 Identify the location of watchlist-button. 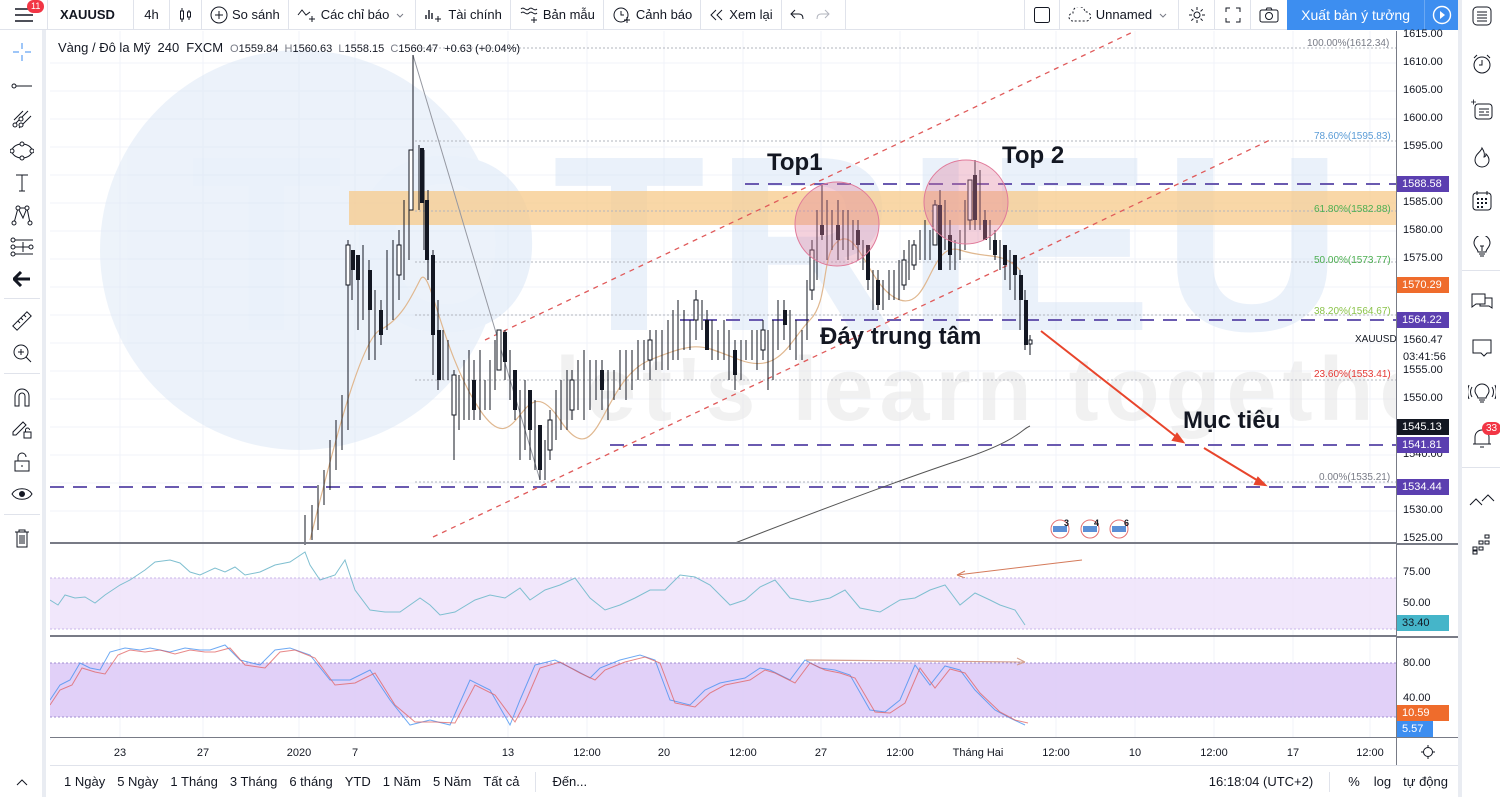
(1482, 16).